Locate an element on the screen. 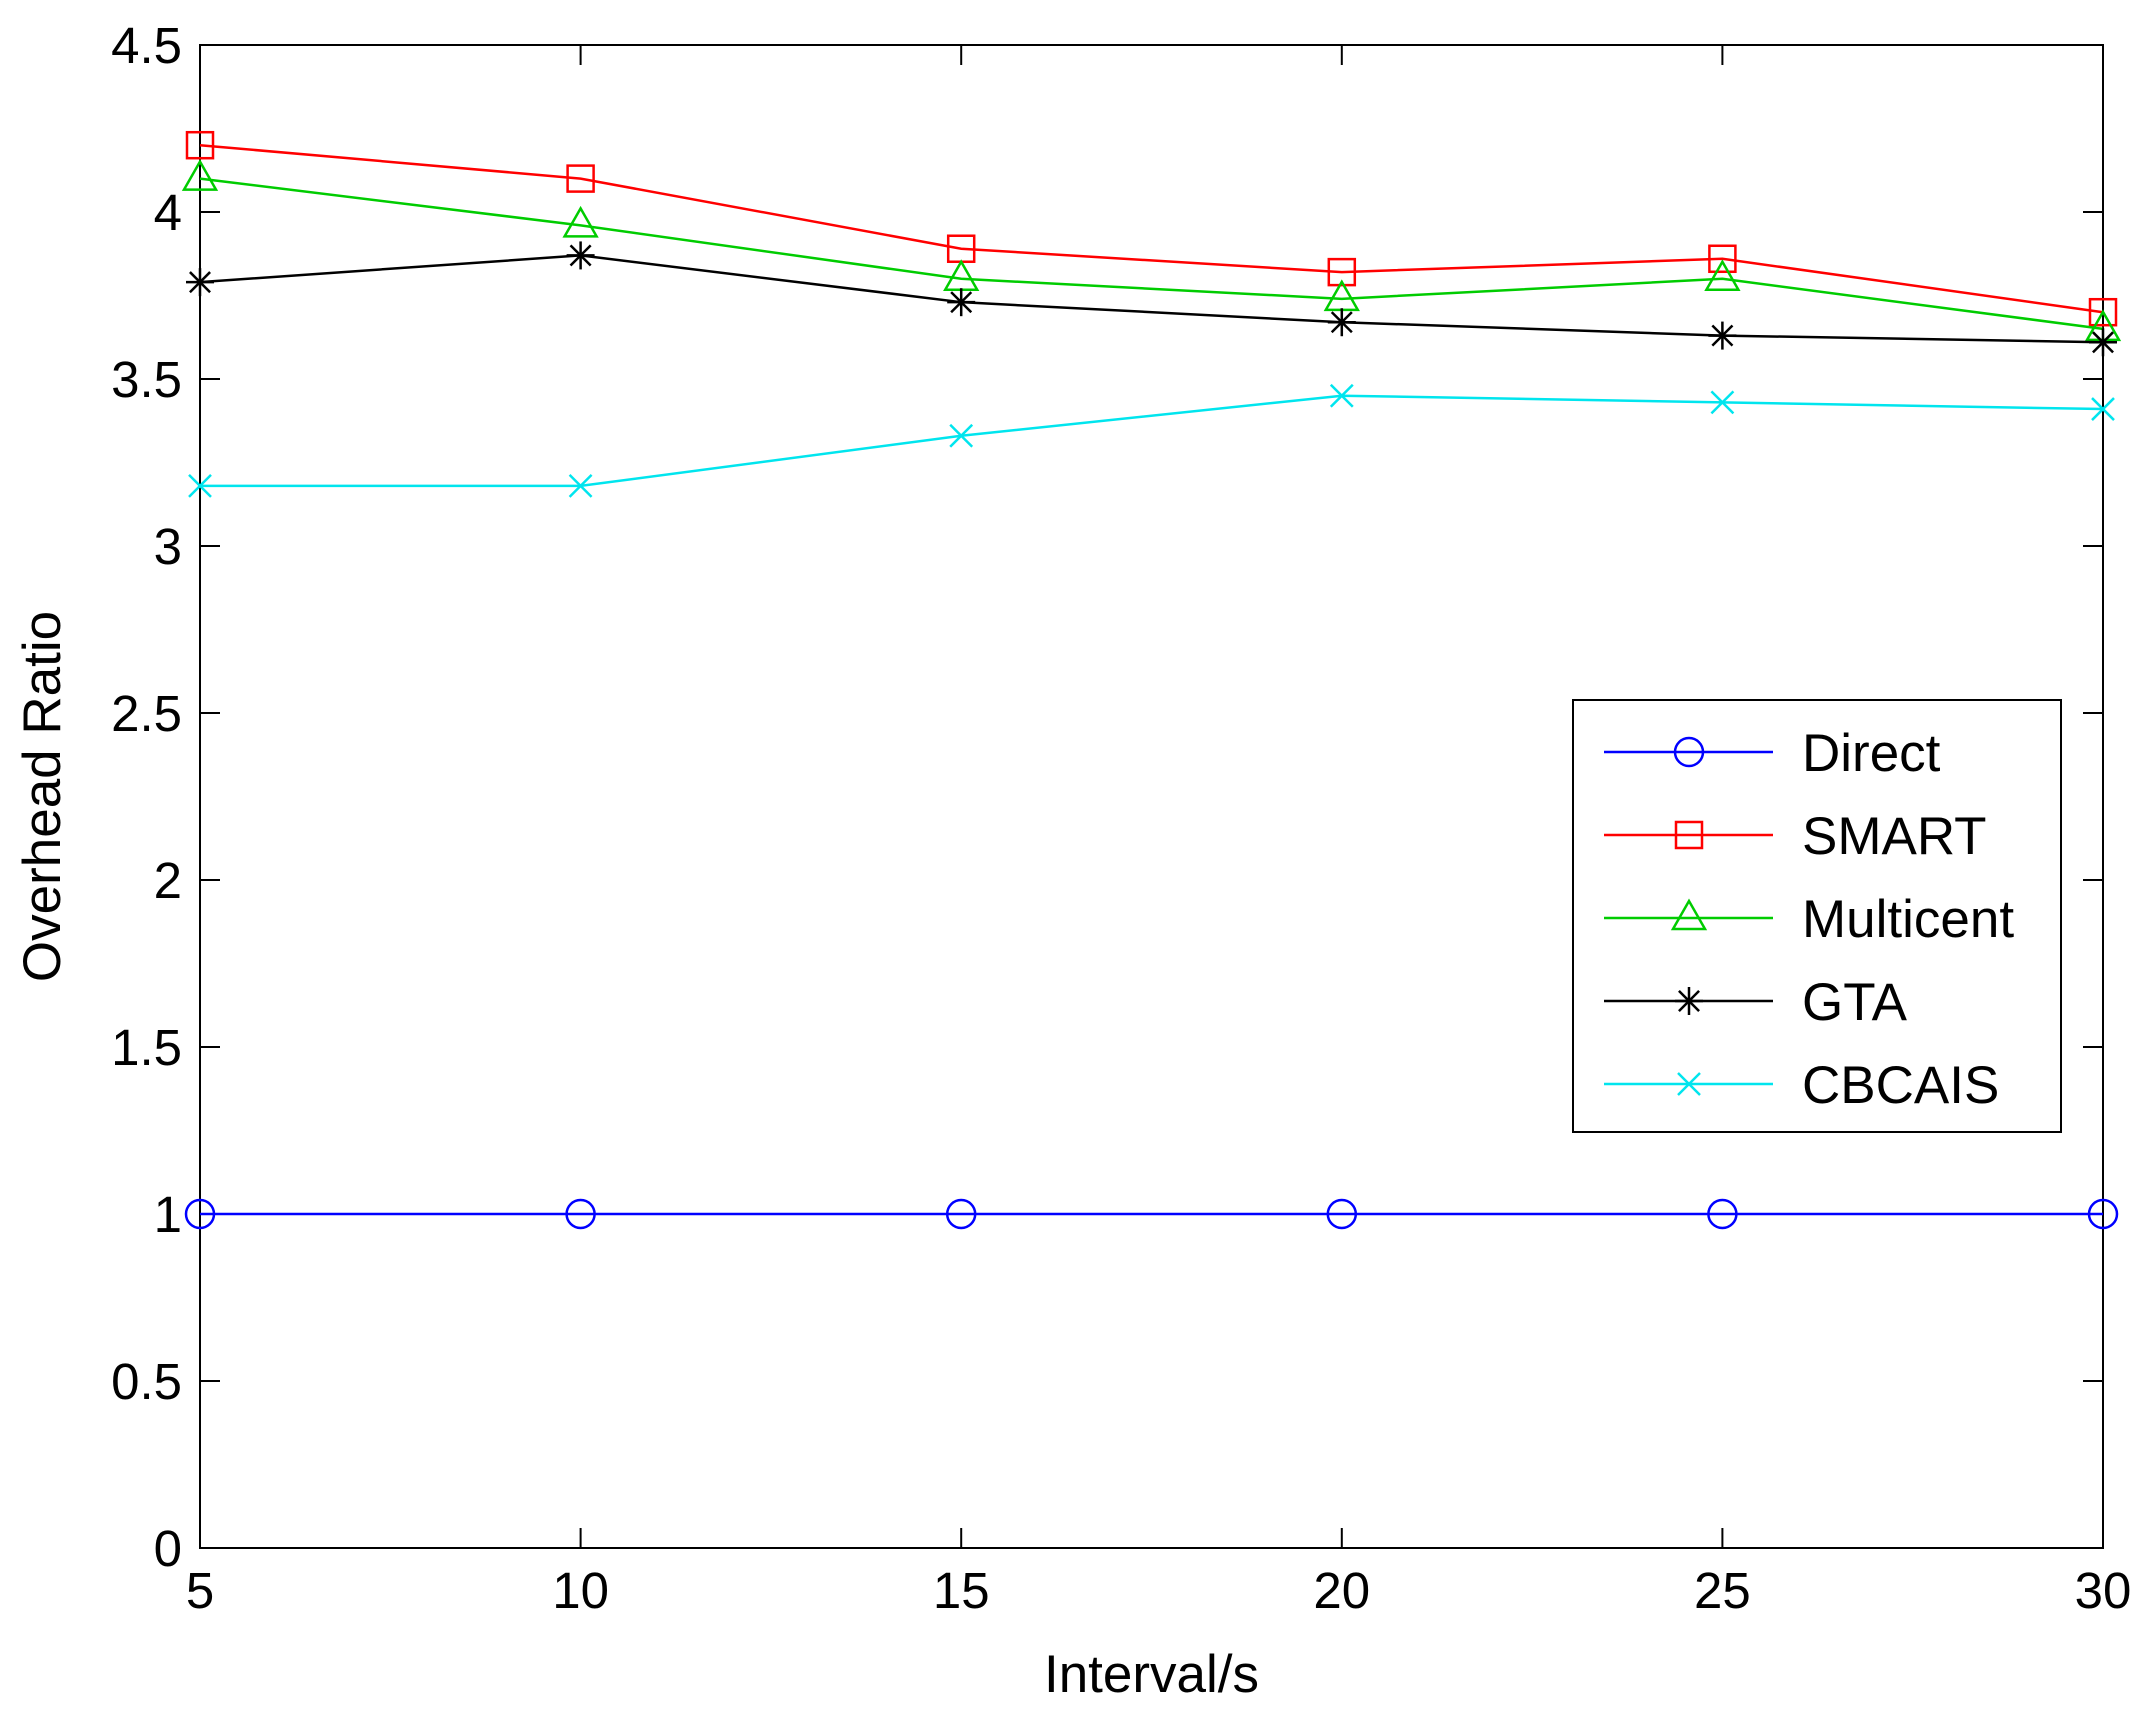  series-line-multicent is located at coordinates (1151, 254).